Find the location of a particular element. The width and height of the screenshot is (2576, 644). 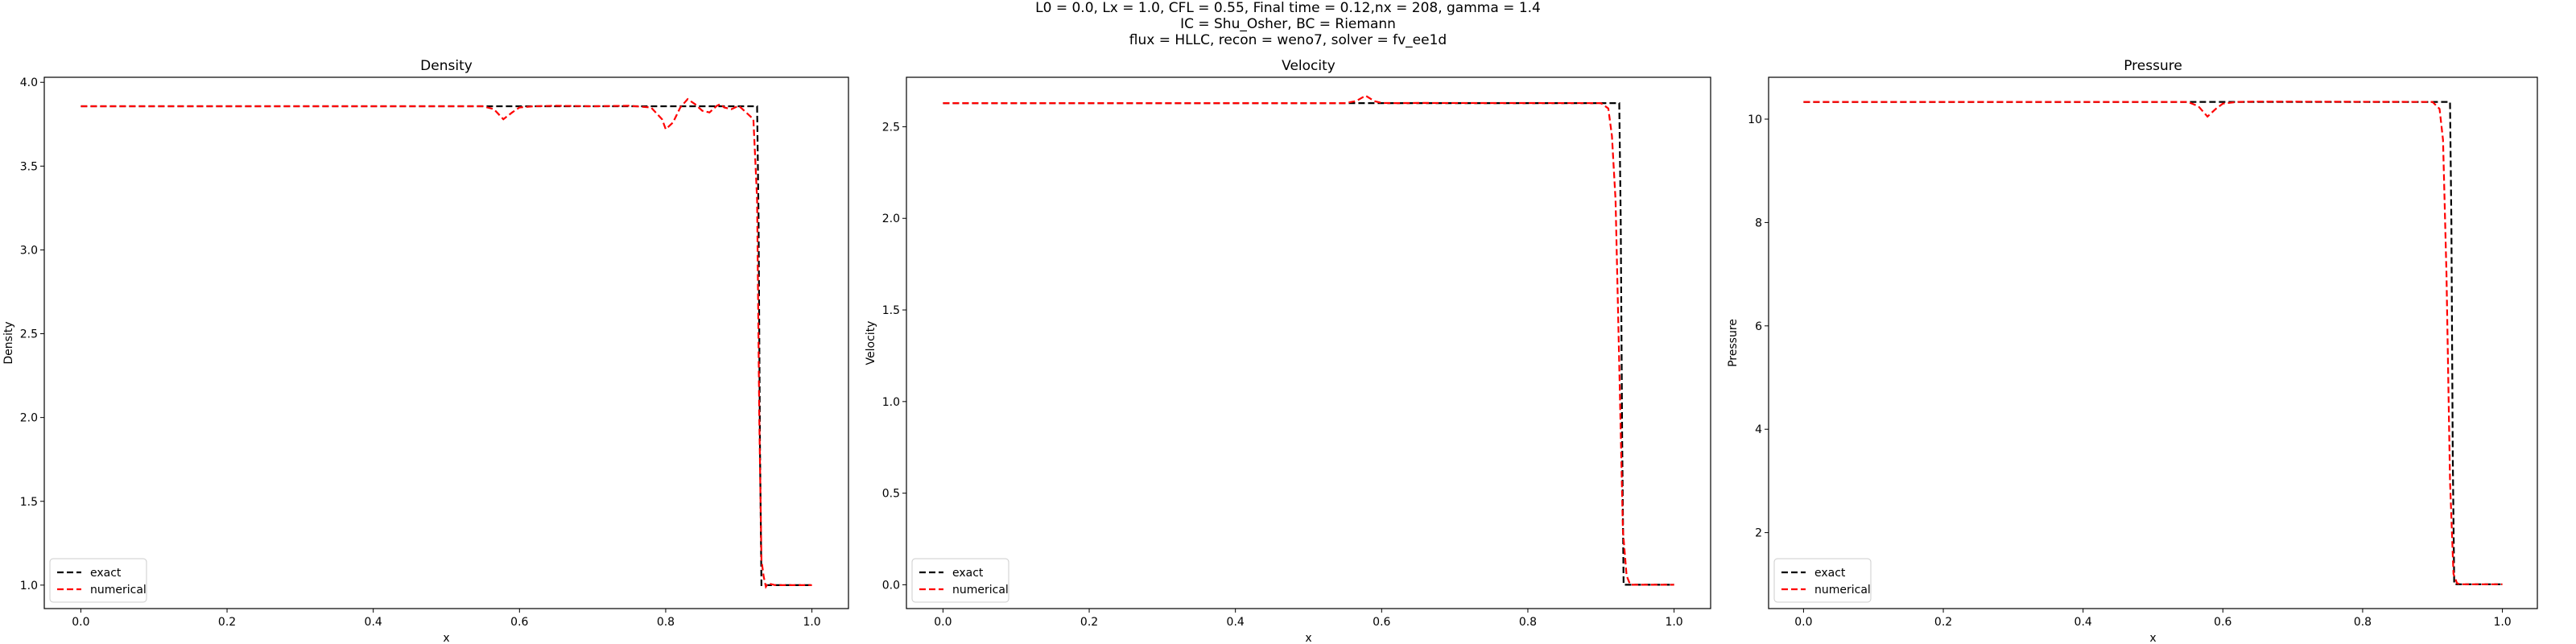

velocity-legend-label-numerical: numerical is located at coordinates (980, 590).